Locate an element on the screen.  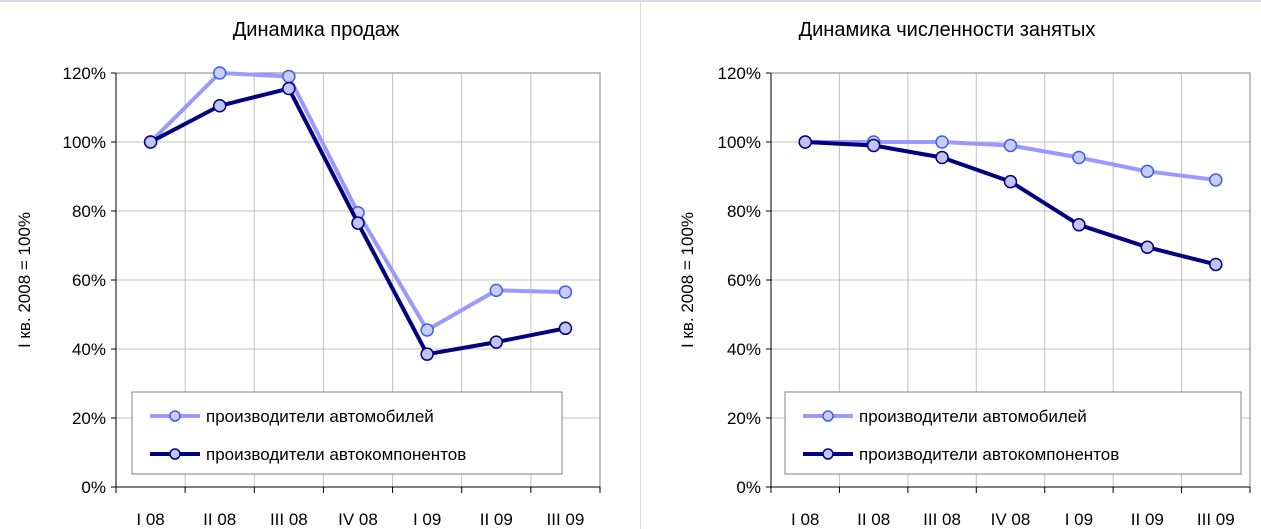
series-line is located at coordinates (1011, 203).